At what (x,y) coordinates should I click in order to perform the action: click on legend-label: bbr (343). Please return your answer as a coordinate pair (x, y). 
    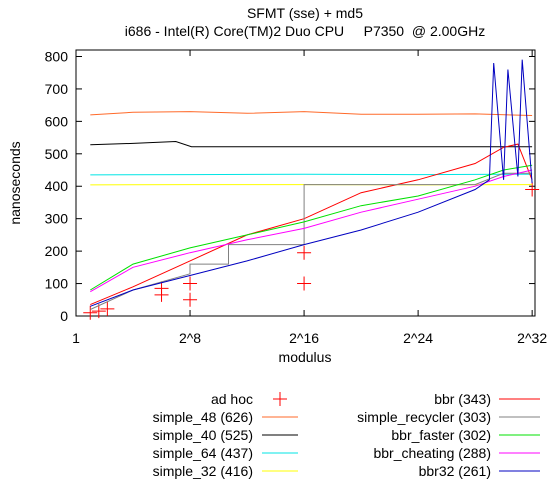
    Looking at the image, I should click on (462, 399).